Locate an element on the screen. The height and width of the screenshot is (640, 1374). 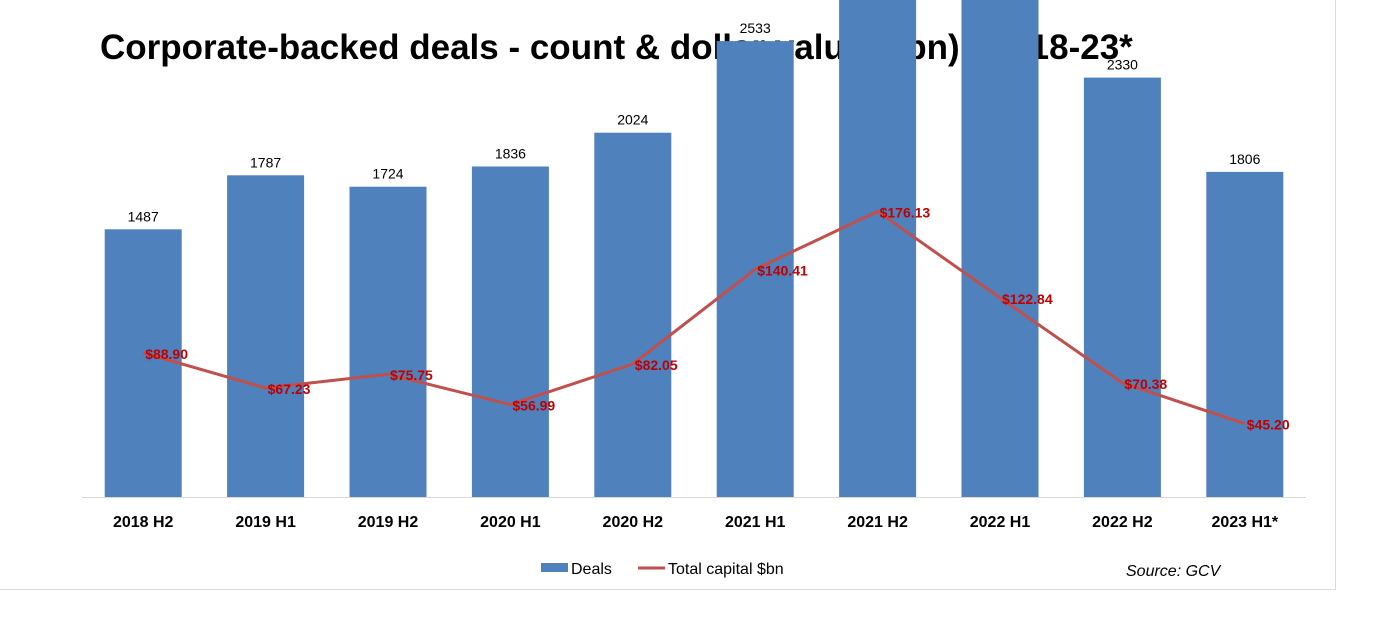
line-data-label-4: $82.05 is located at coordinates (656, 365).